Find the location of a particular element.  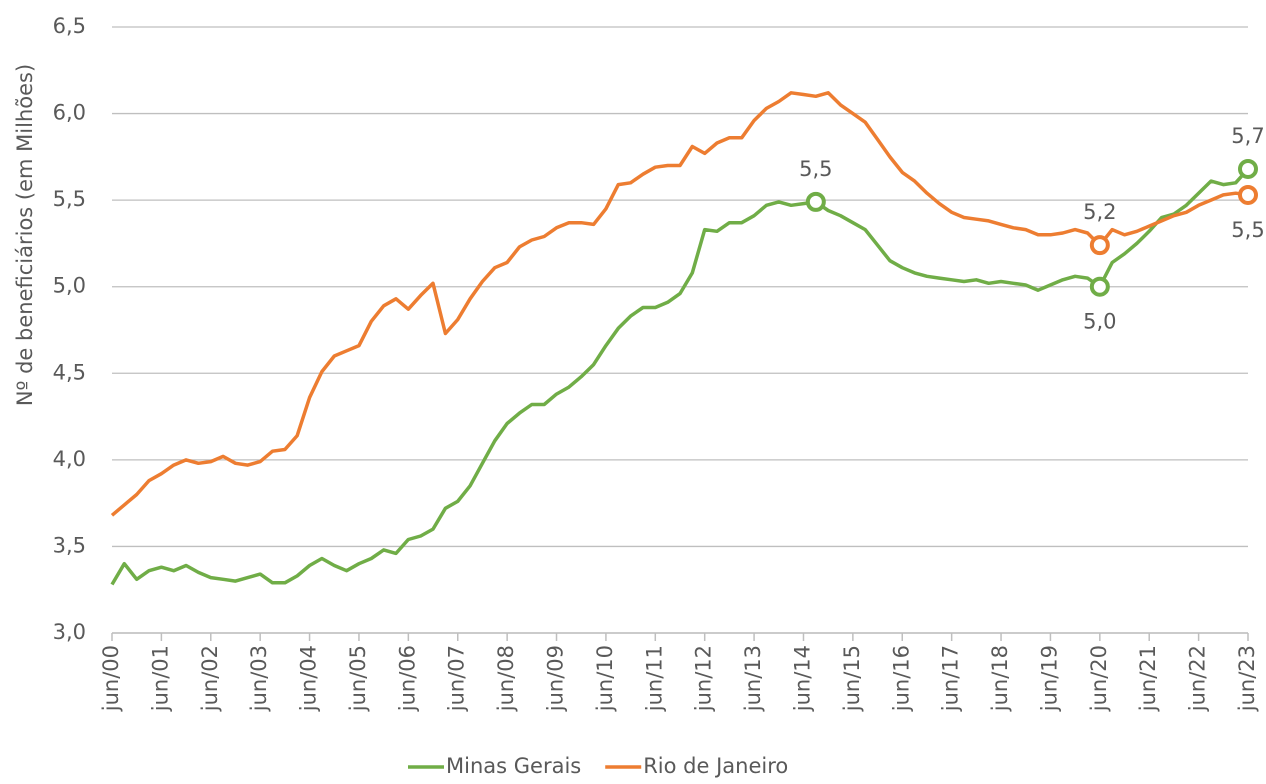

y-axis-title: Nº de beneficiários (em Milhões) is located at coordinates (25, 235).